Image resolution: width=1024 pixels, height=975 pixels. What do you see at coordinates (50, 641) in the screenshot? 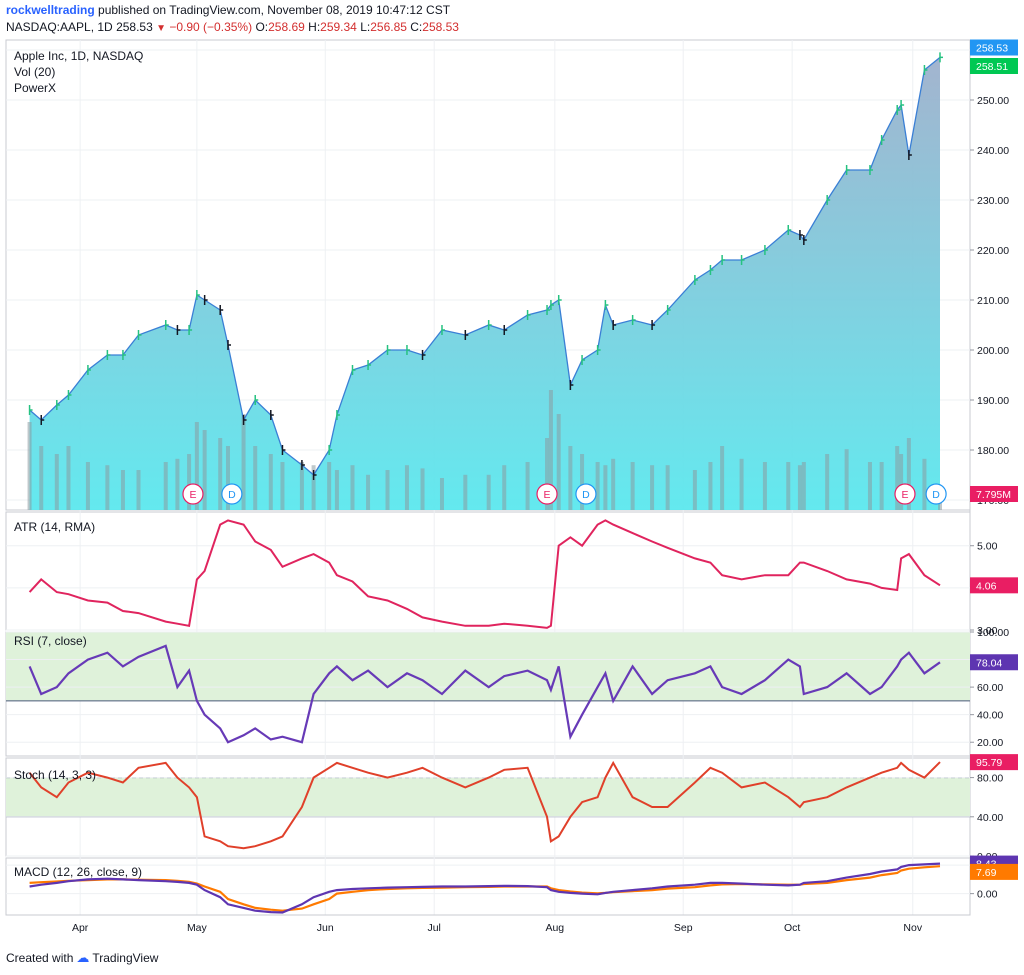
I see `rsi-pane-title: RSI (7, close)` at bounding box center [50, 641].